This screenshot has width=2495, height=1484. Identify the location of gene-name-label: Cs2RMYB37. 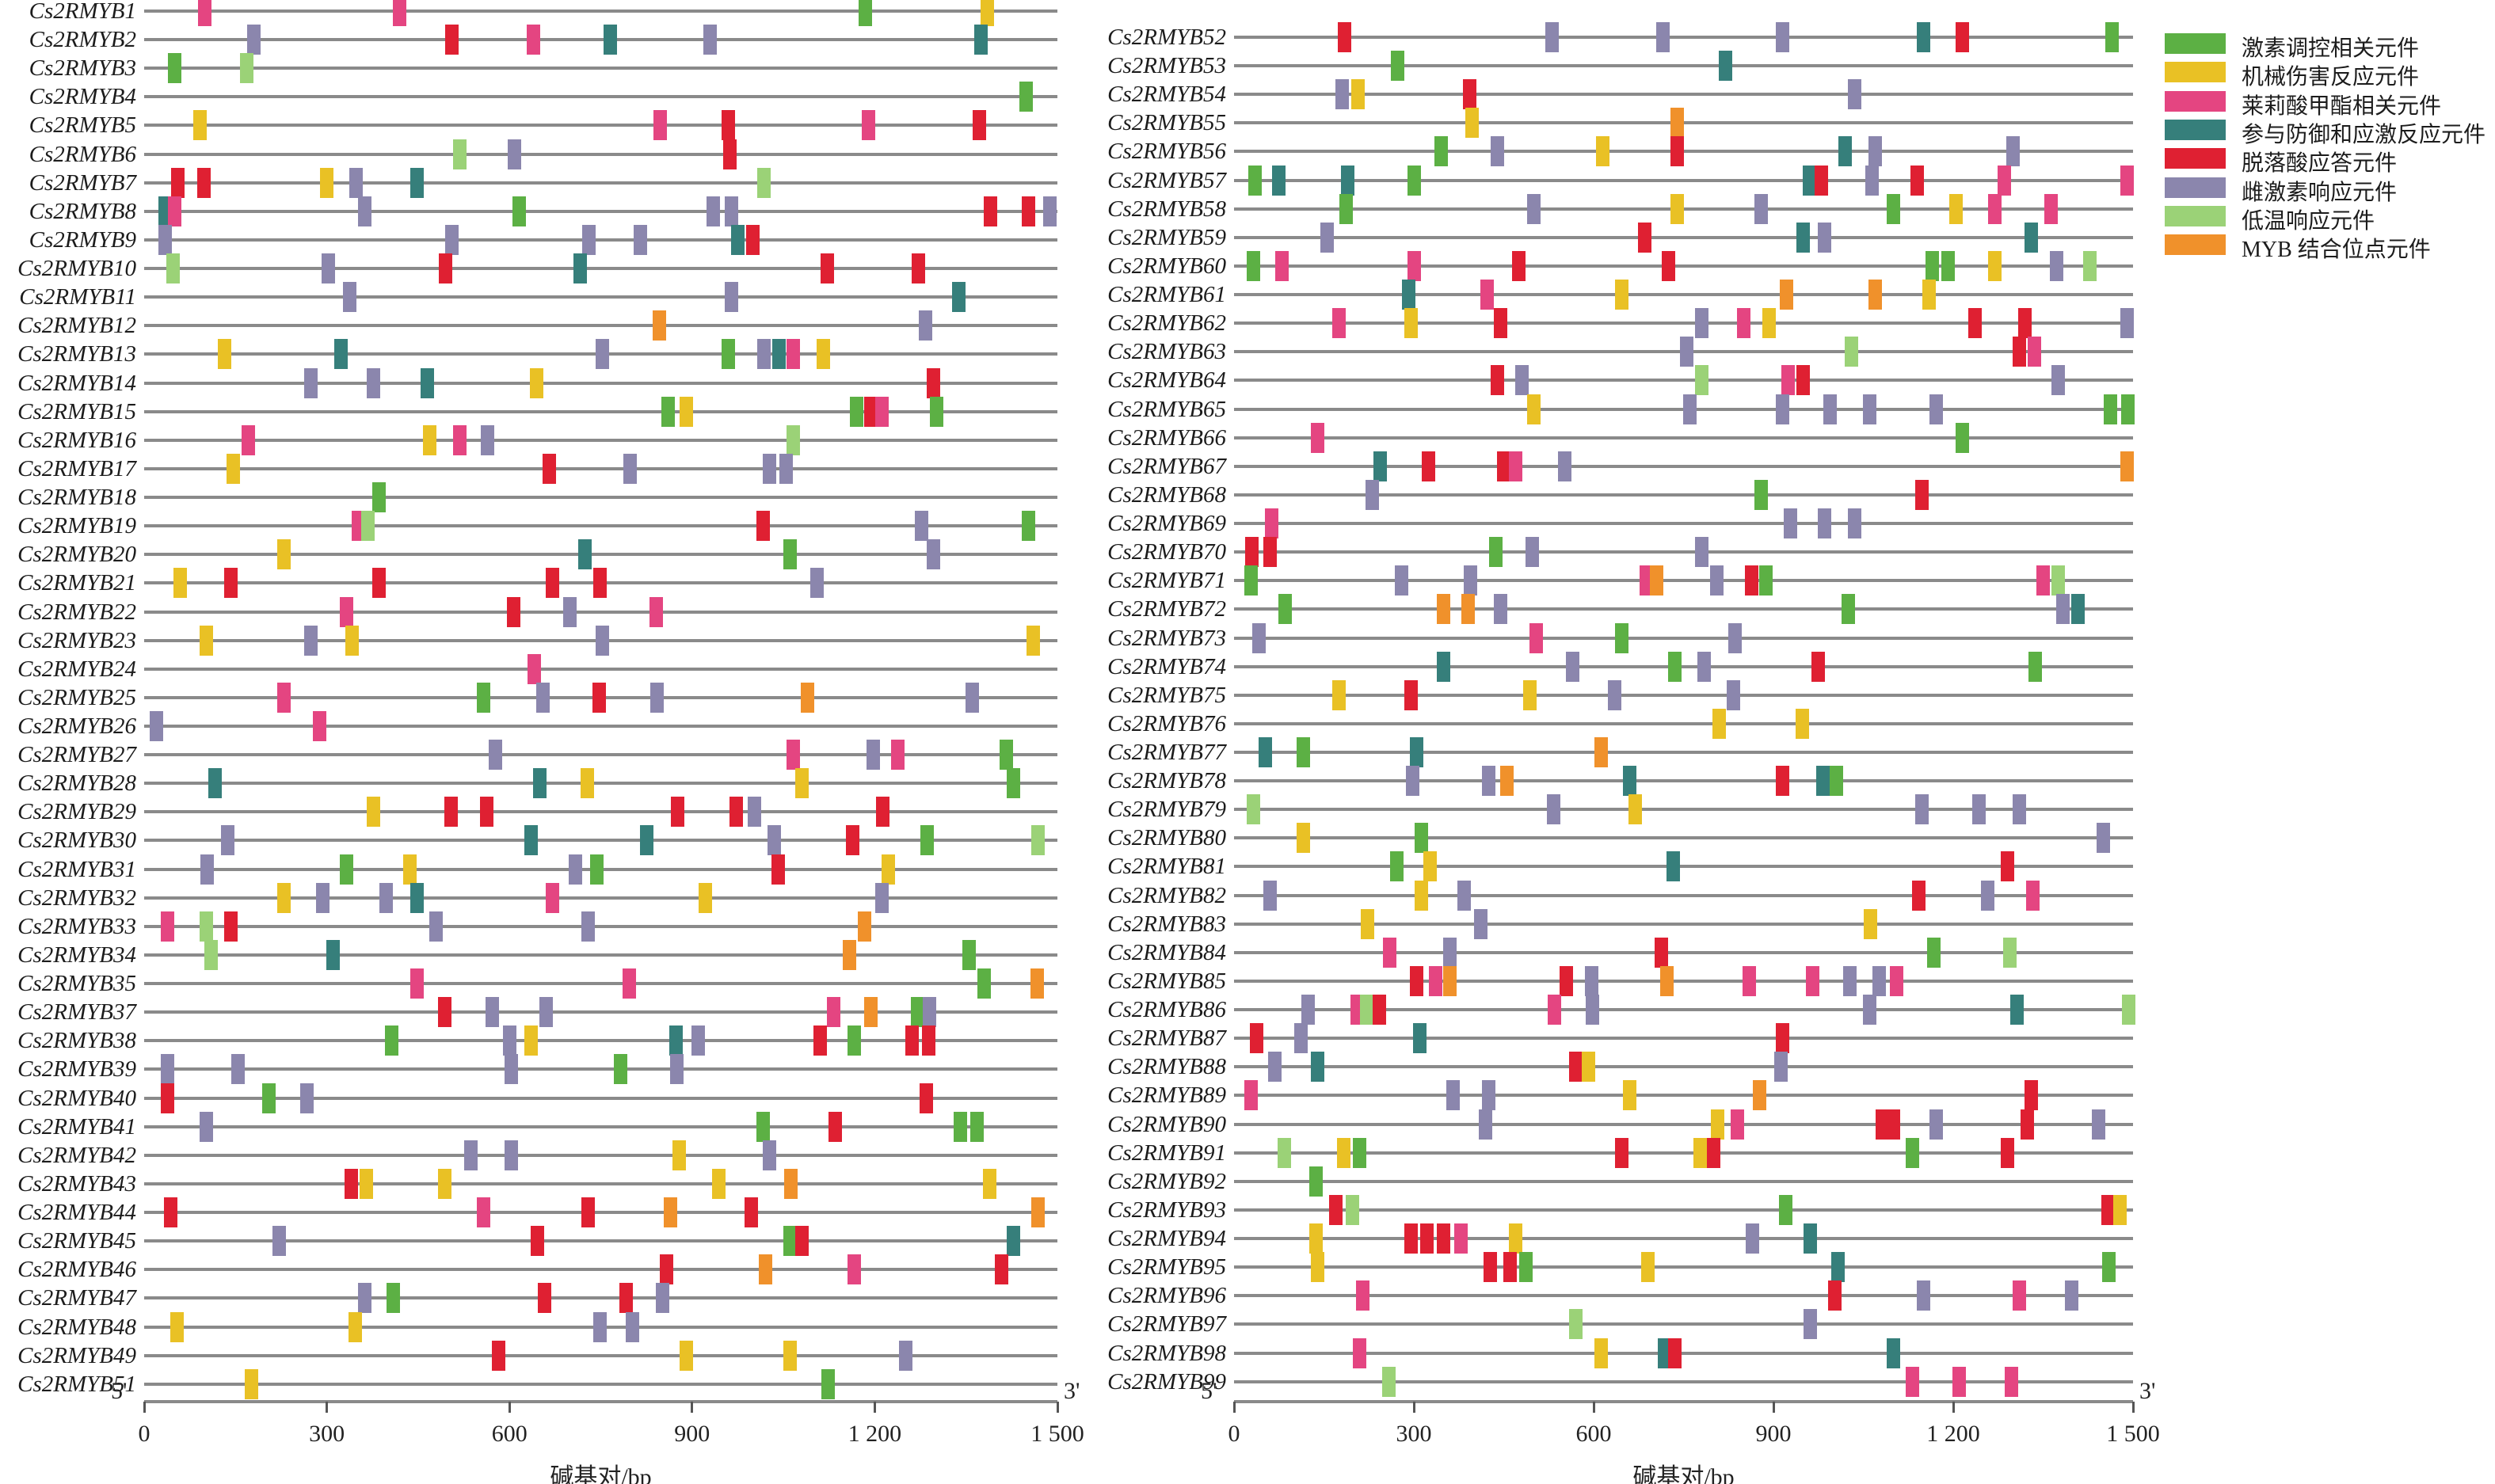
(76, 1012).